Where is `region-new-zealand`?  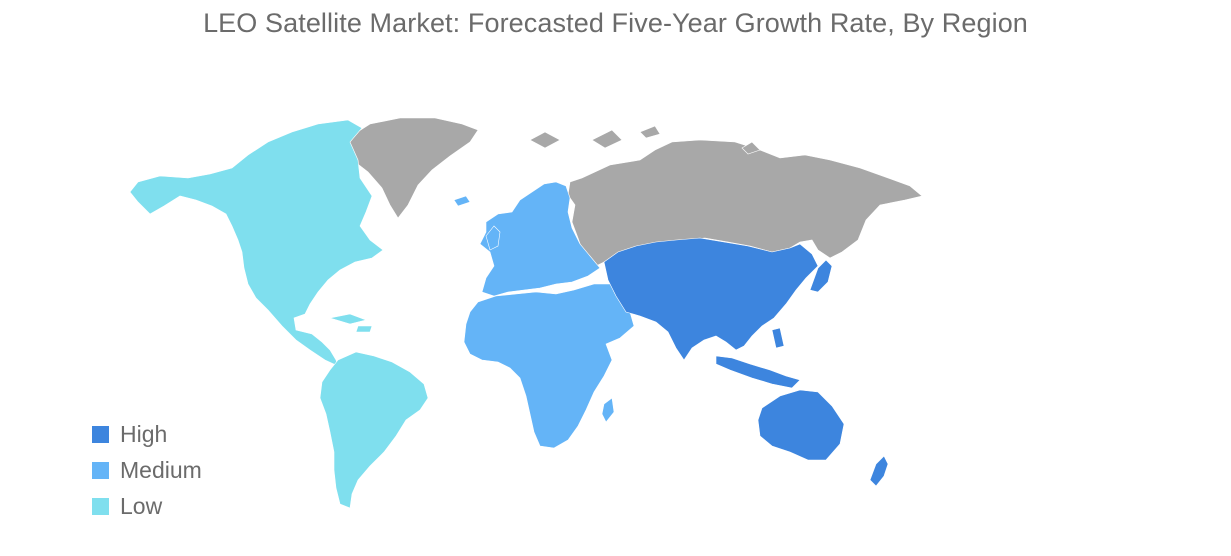 region-new-zealand is located at coordinates (879, 471).